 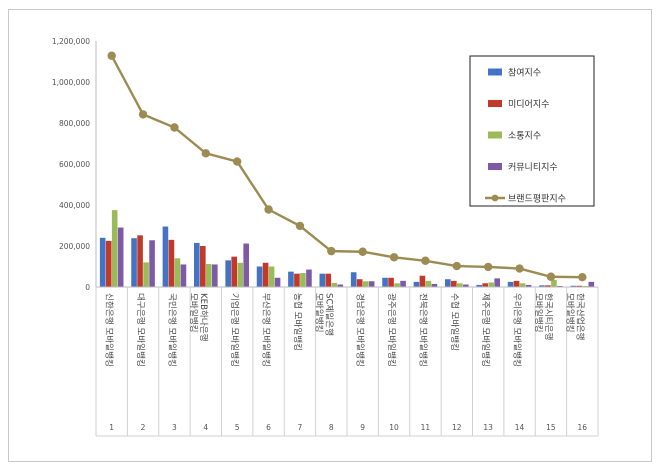 I want to click on legend-label: 참여지수, so click(x=524, y=73).